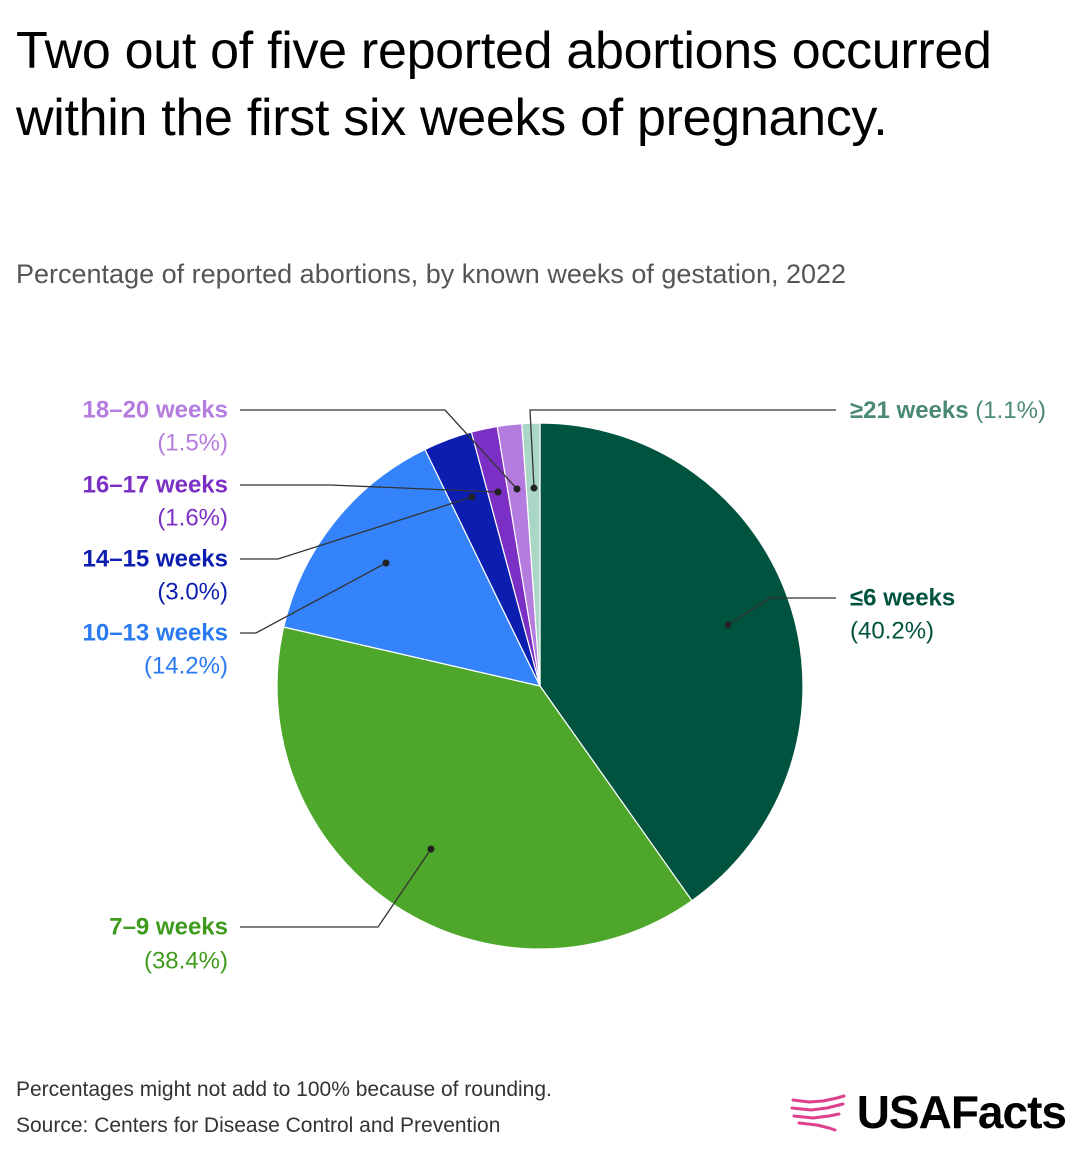  What do you see at coordinates (192, 443) in the screenshot?
I see `slice-value-18-20-weeks: (1.5%)` at bounding box center [192, 443].